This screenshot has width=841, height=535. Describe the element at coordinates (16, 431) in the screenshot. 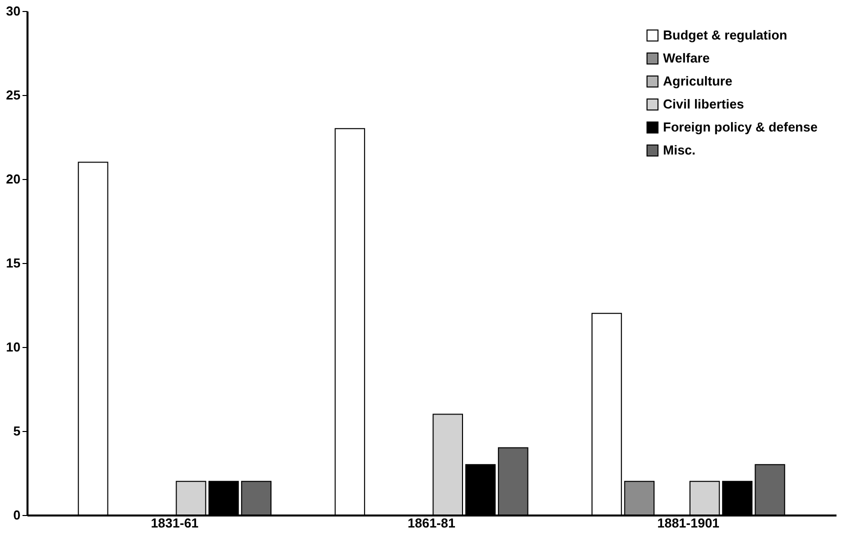

I see `y-tick-label: 5` at that location.